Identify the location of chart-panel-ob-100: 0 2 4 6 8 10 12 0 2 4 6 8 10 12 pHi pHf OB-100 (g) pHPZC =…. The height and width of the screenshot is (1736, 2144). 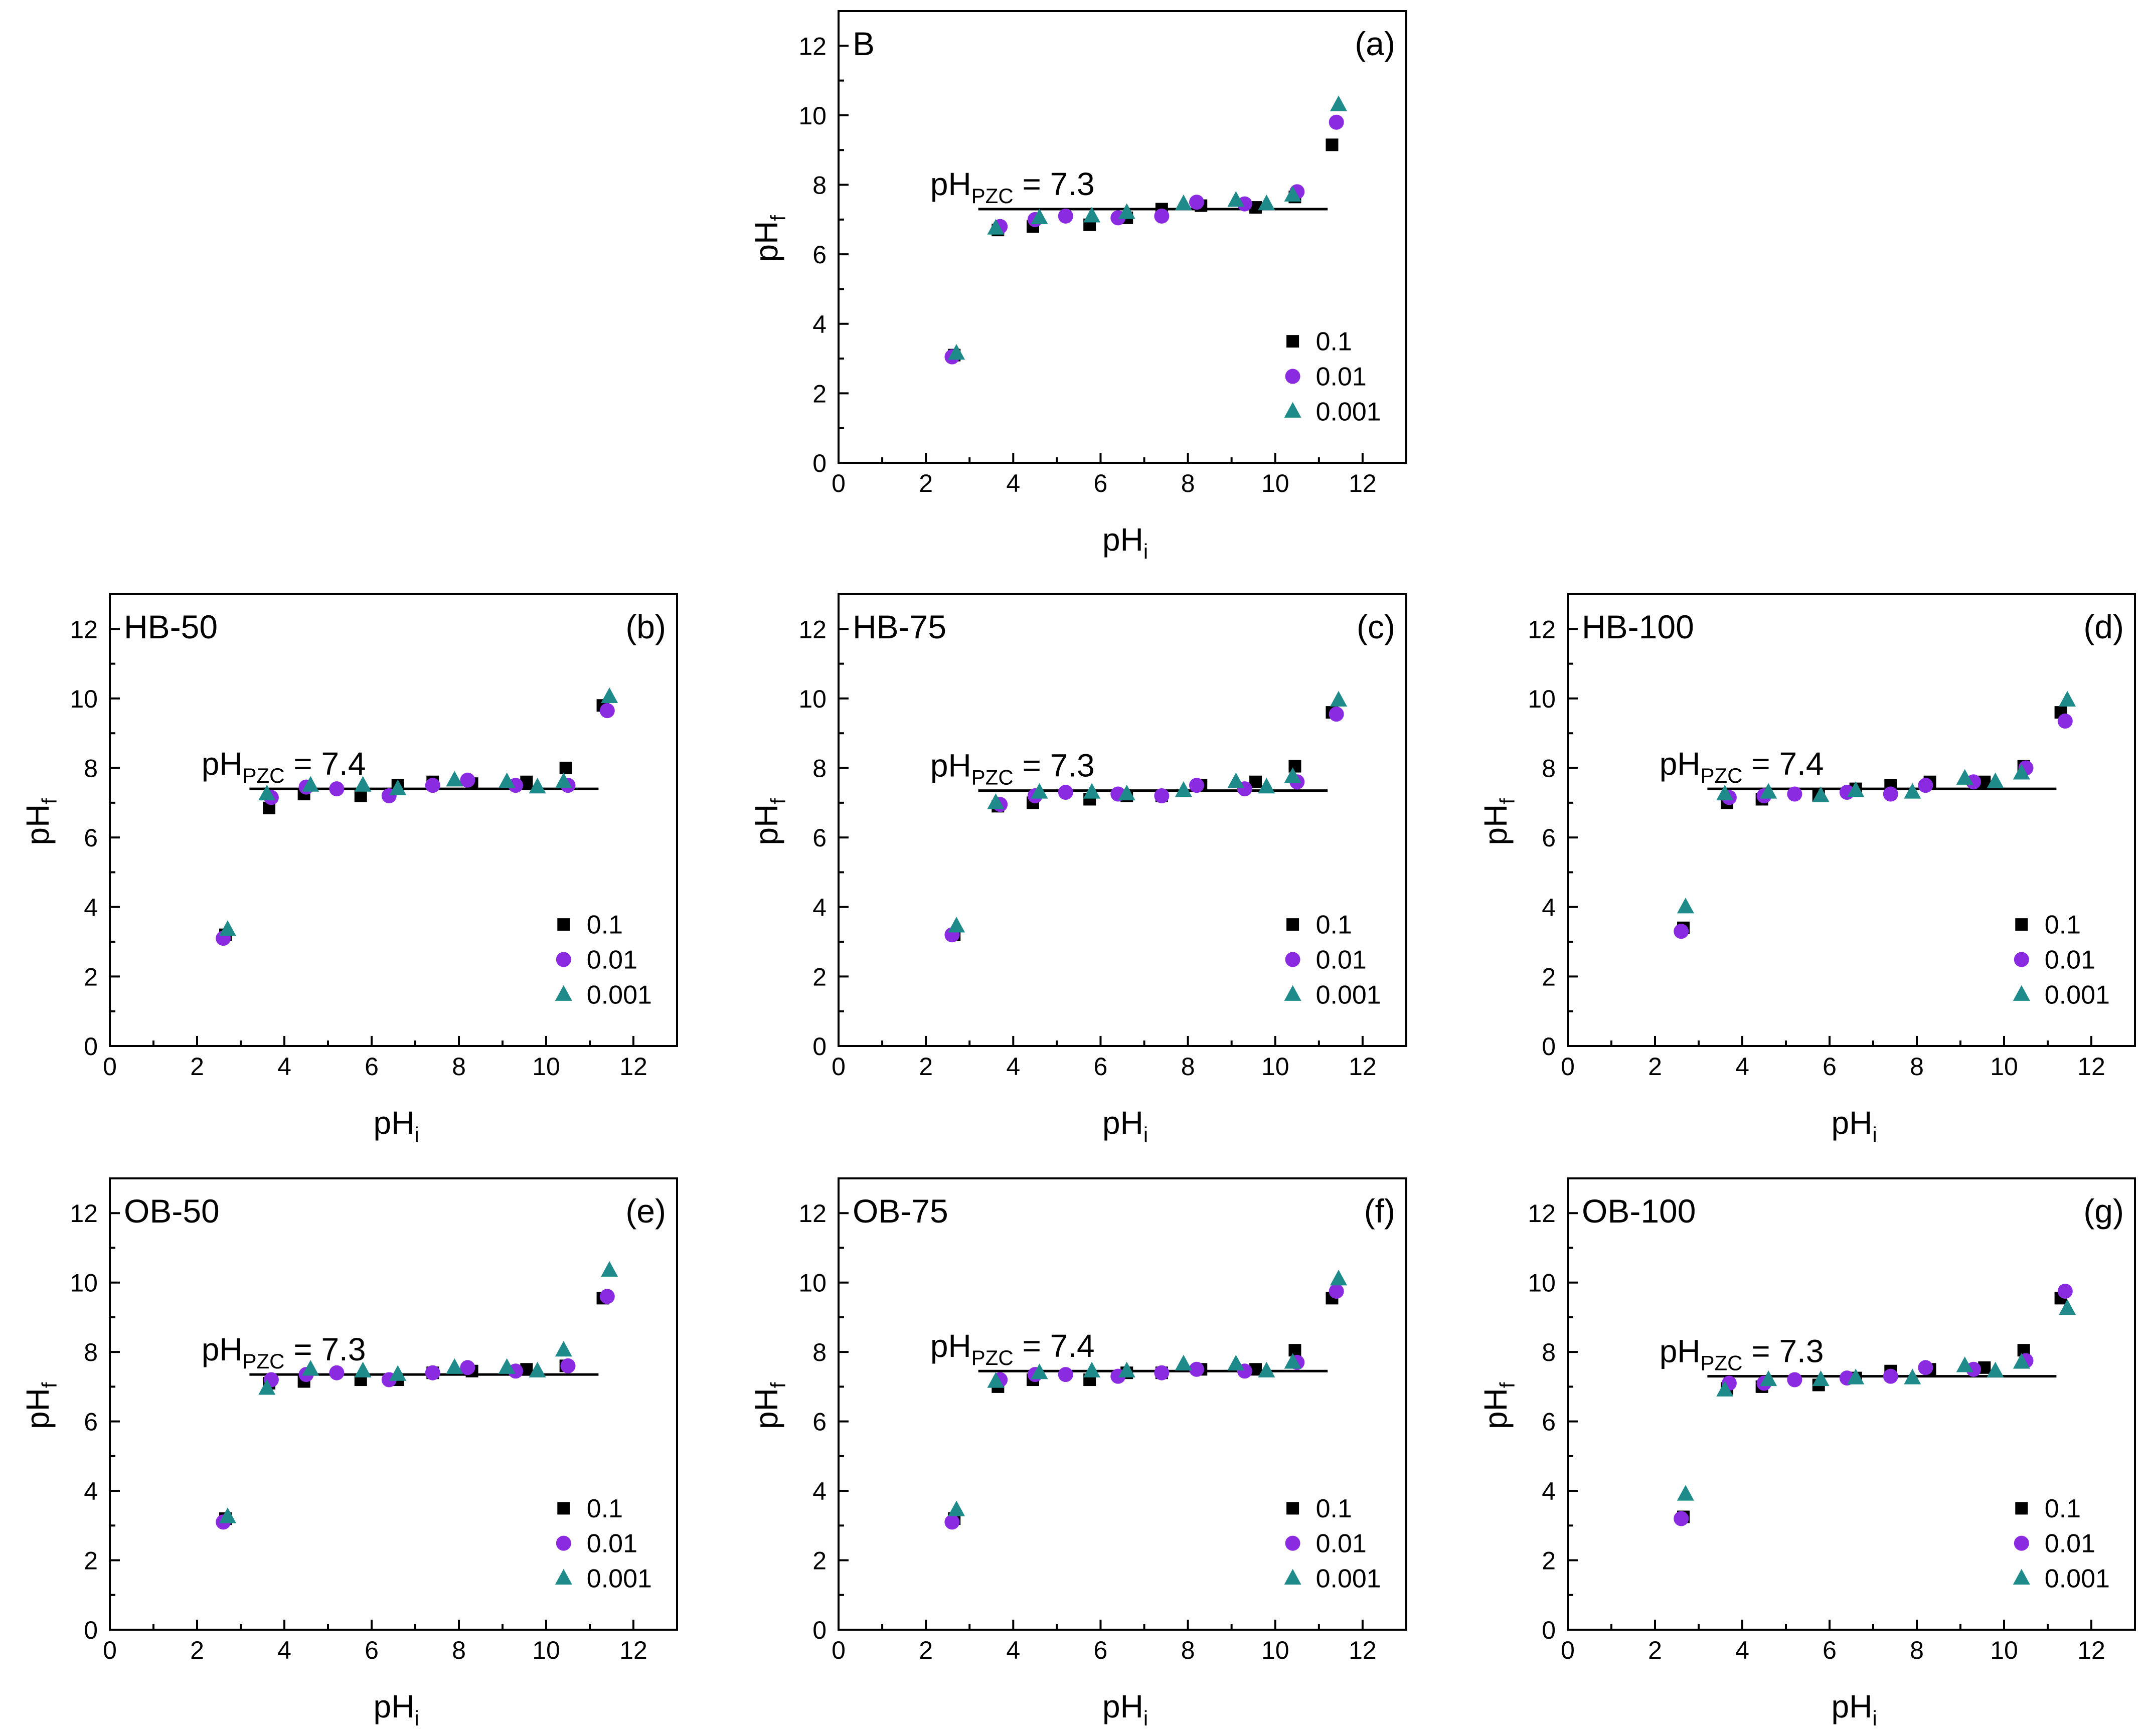
(1806, 1453).